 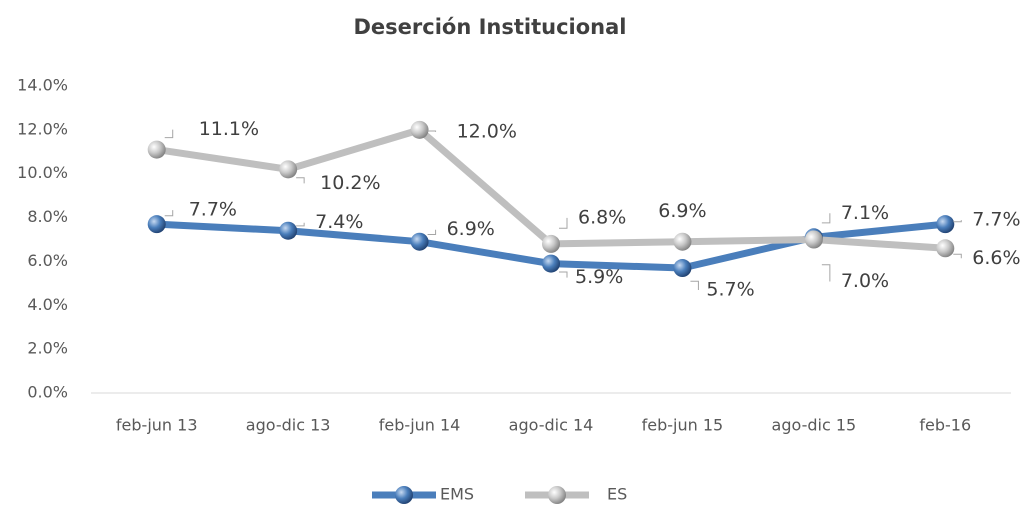 I want to click on y-tick-label: 4.0%, so click(x=47, y=304).